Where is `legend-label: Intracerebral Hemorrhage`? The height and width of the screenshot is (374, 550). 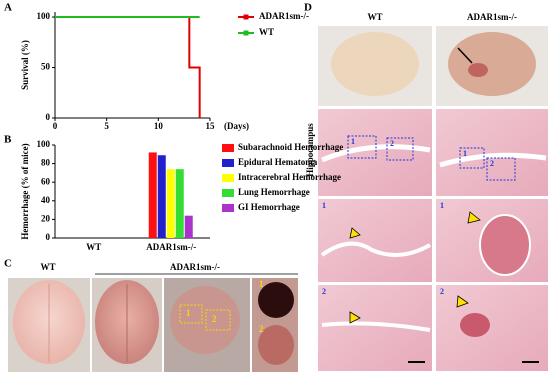
legend-label: Intracerebral Hemorrhage is located at coordinates (289, 177).